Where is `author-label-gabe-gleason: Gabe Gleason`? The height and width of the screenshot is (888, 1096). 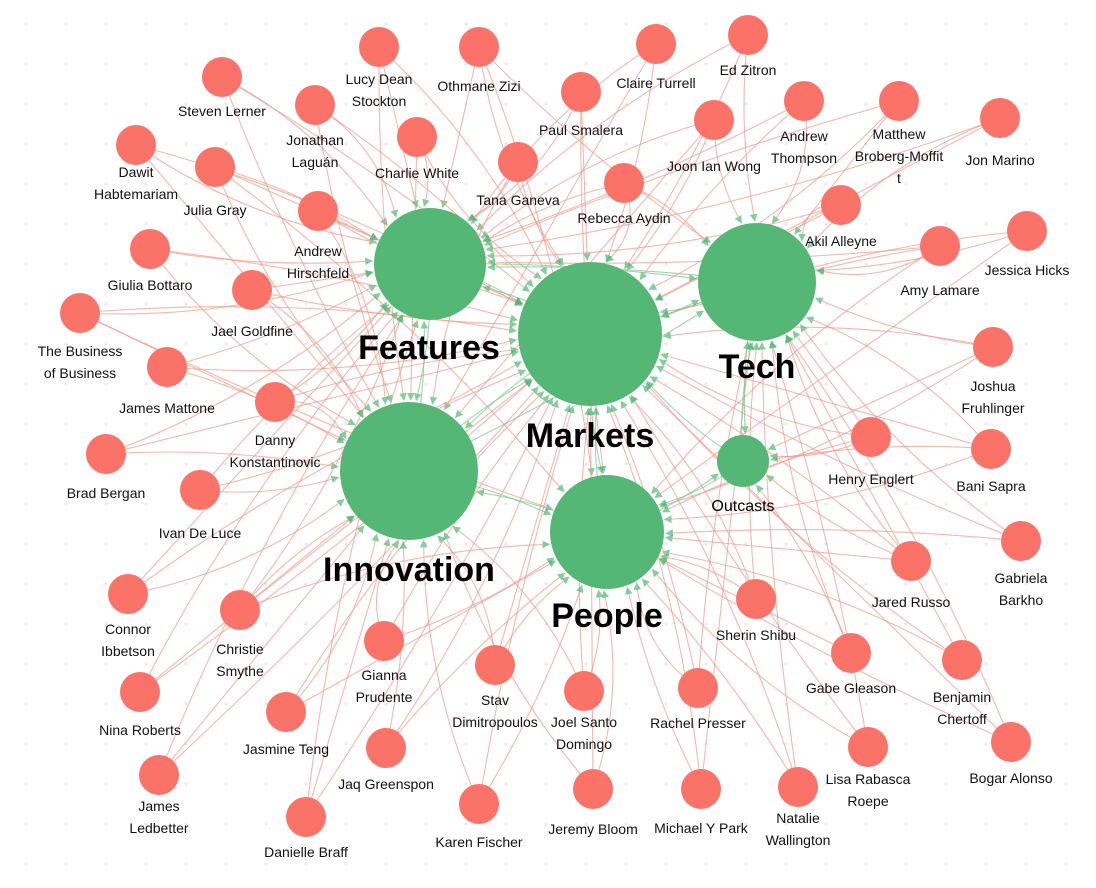
author-label-gabe-gleason: Gabe Gleason is located at coordinates (851, 688).